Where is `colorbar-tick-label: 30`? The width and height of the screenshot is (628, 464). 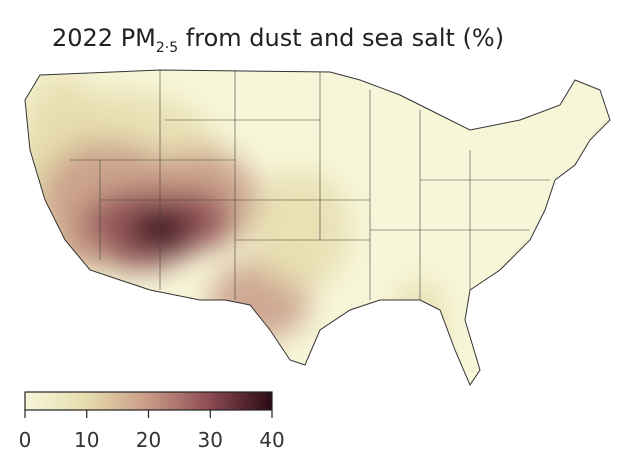
colorbar-tick-label: 30 is located at coordinates (210, 440).